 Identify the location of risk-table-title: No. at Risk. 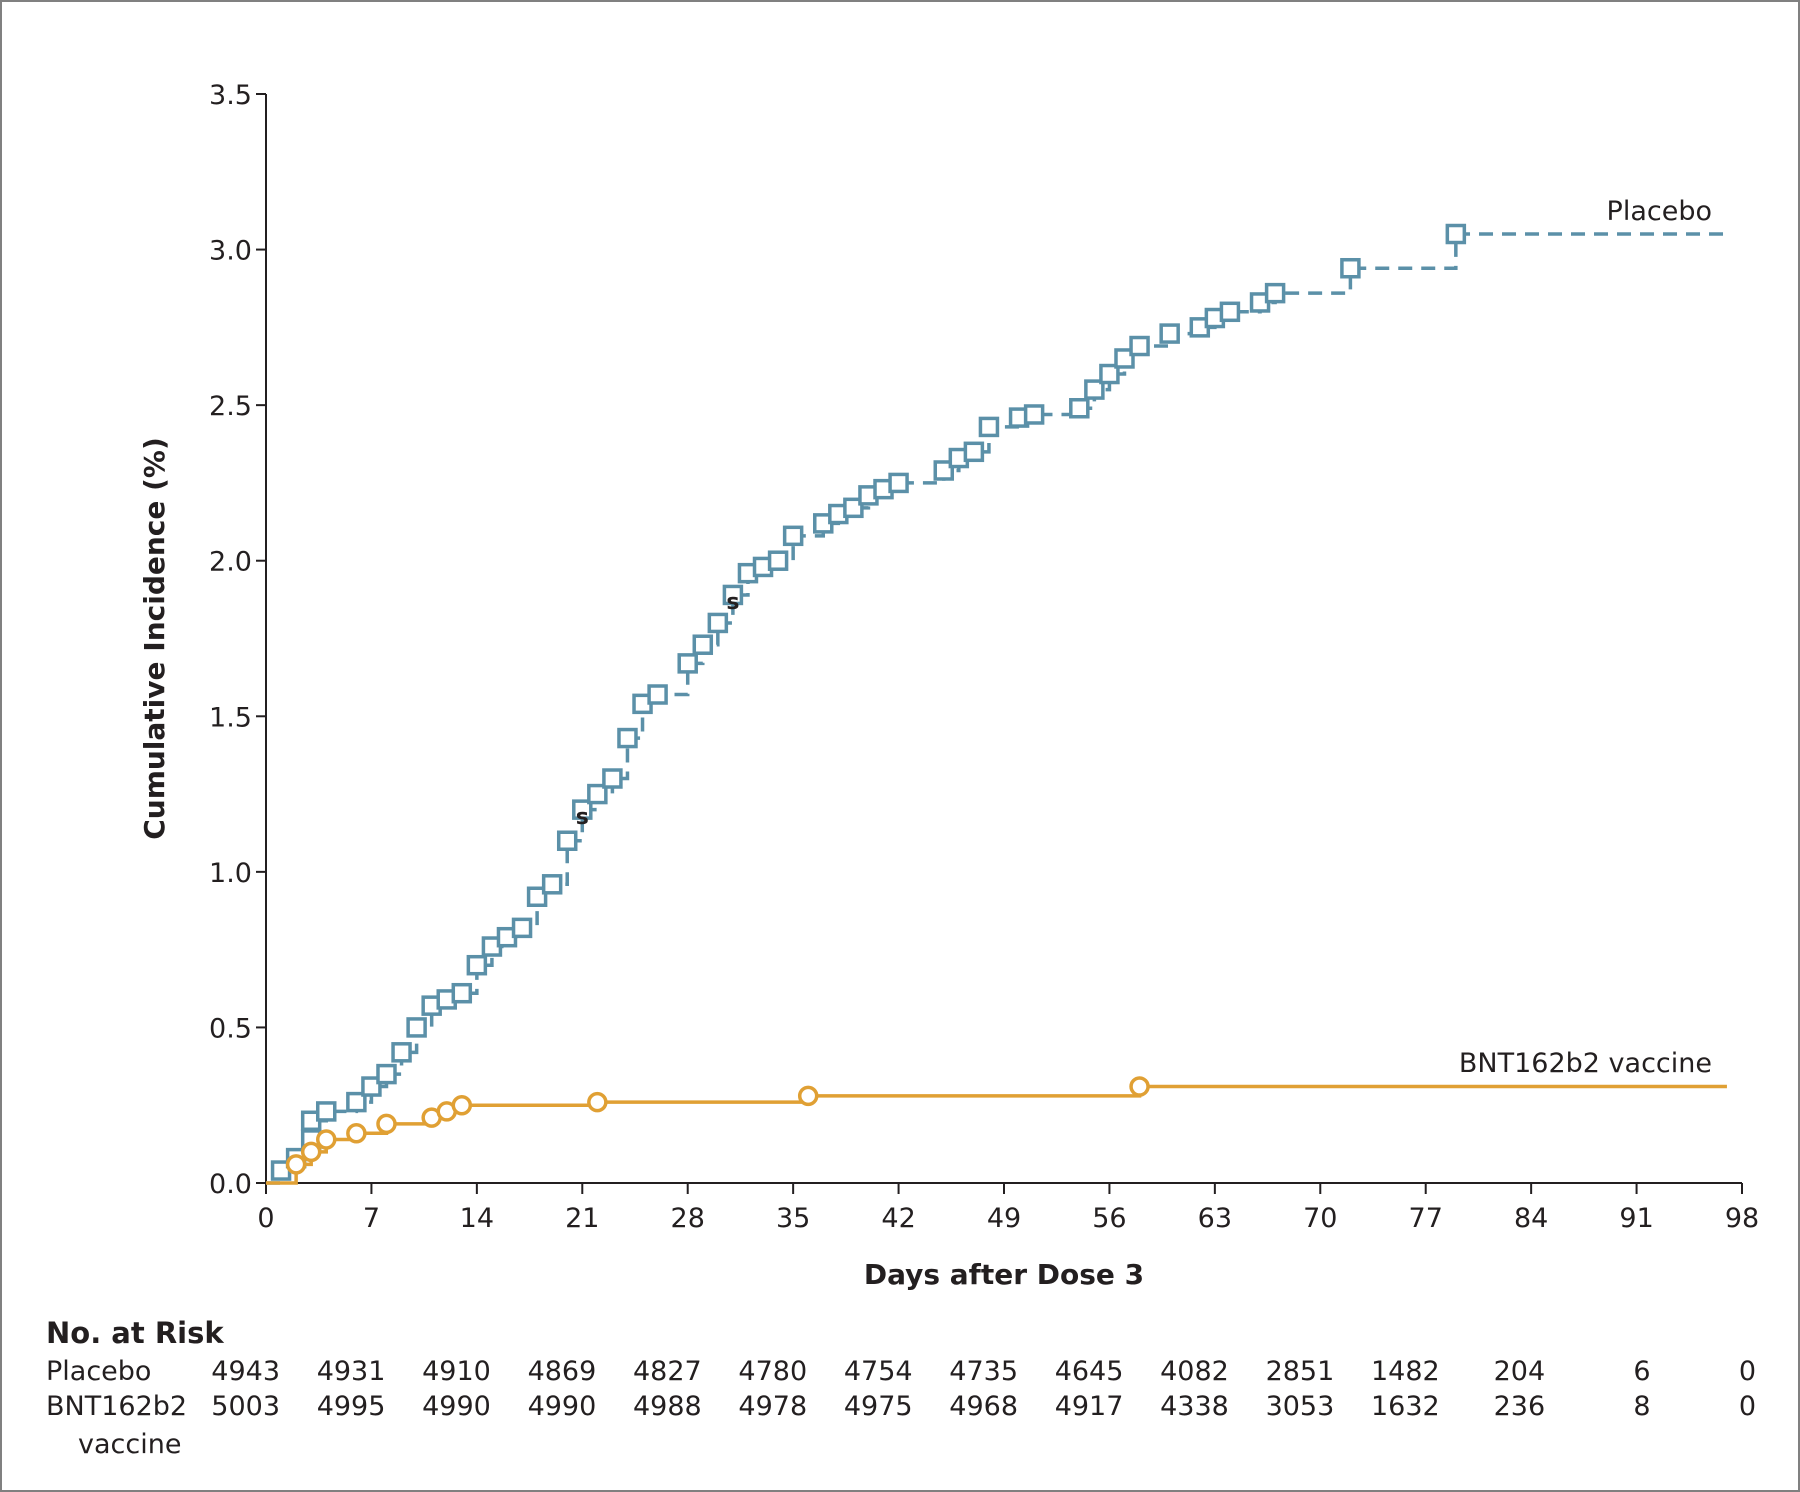
(135, 1333).